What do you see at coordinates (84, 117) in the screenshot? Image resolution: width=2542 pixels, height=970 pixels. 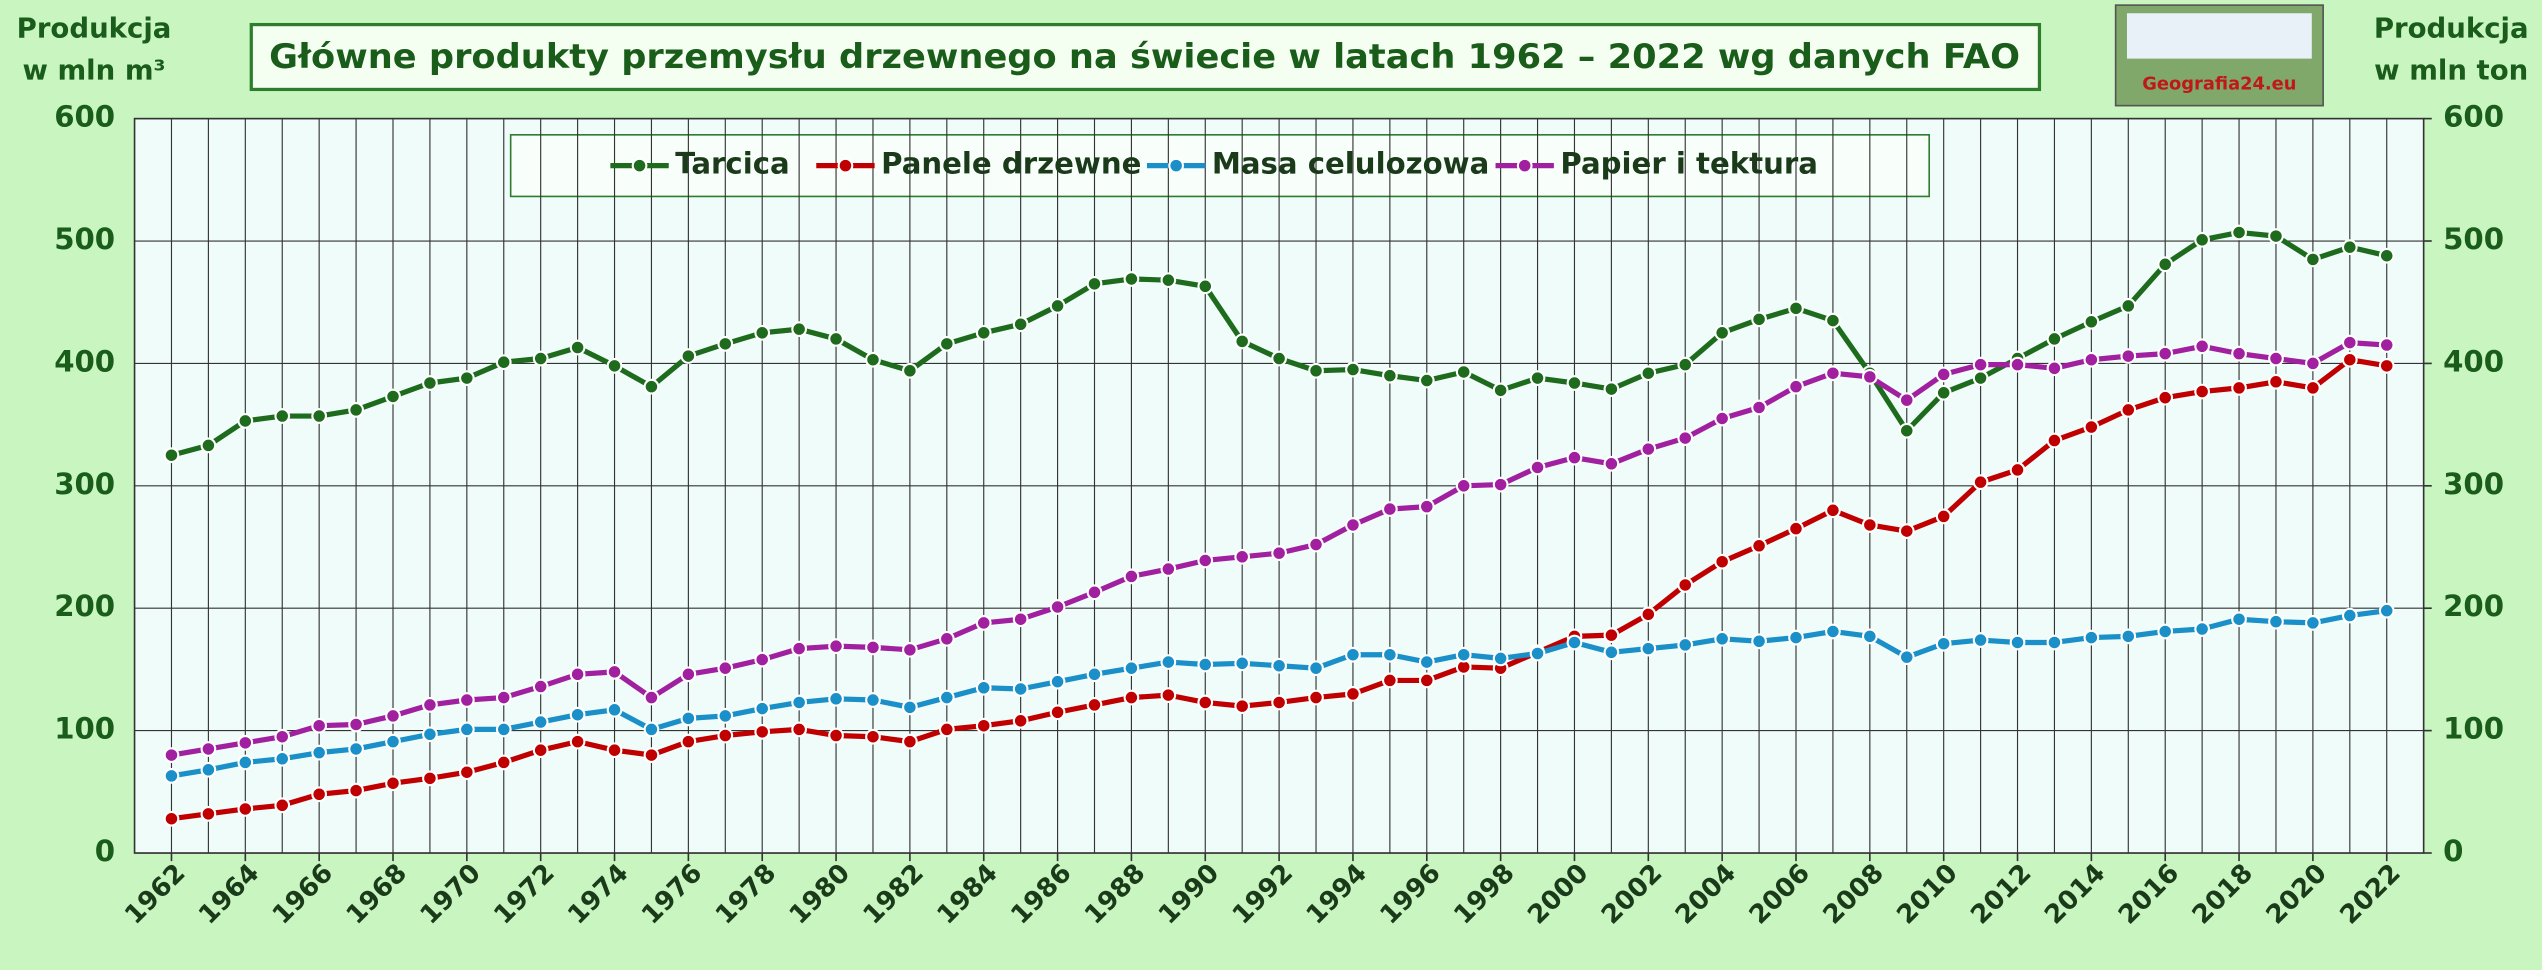 I see `y-tick-label: 600` at bounding box center [84, 117].